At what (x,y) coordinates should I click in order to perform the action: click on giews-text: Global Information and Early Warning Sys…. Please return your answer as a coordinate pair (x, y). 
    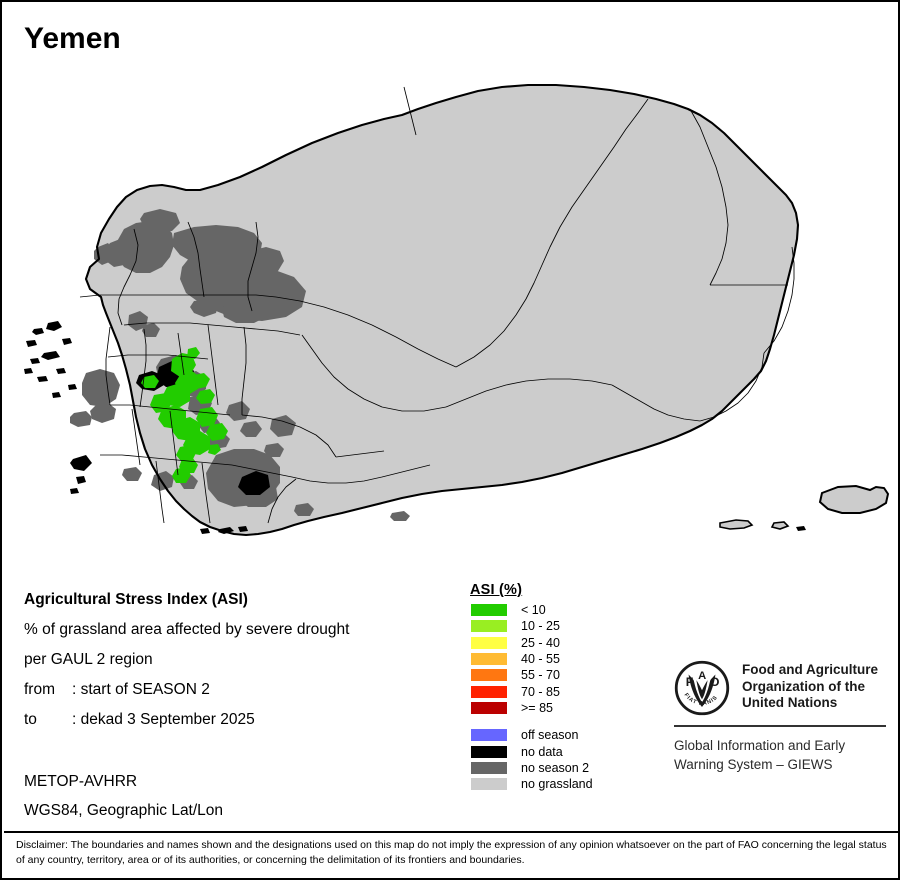
    Looking at the image, I should click on (780, 755).